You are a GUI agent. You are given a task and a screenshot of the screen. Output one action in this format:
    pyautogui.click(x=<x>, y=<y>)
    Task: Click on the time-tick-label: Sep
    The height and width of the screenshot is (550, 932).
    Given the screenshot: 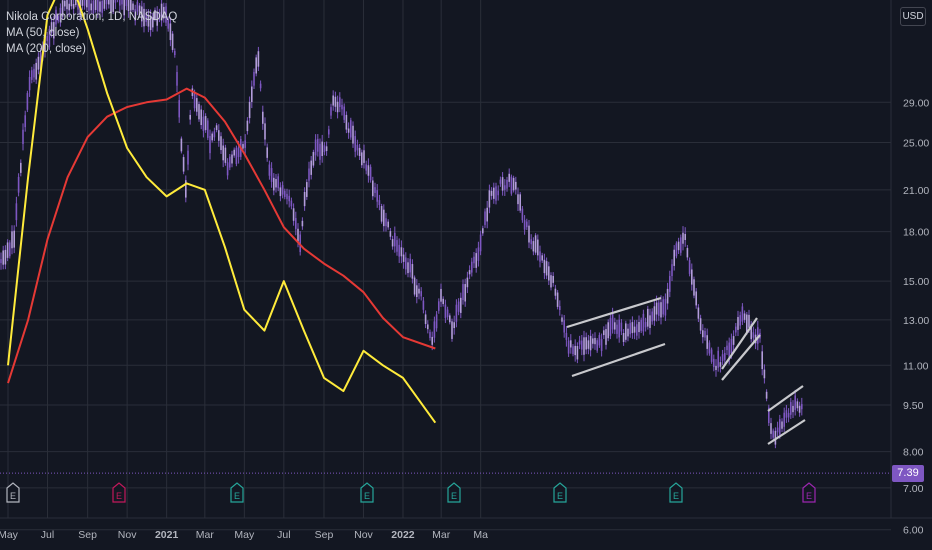 What is the action you would take?
    pyautogui.click(x=324, y=535)
    